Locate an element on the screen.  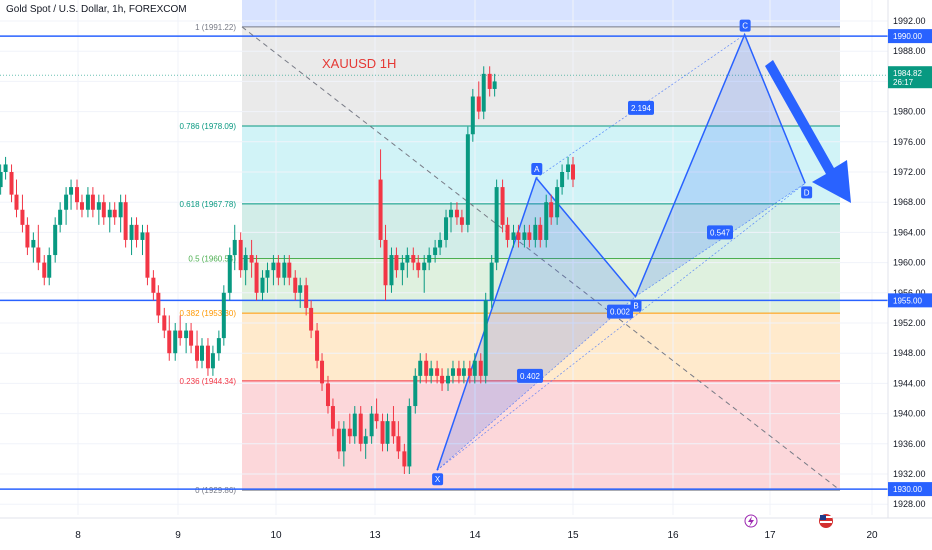
y-tick-label: 1948.00 is located at coordinates (909, 353).